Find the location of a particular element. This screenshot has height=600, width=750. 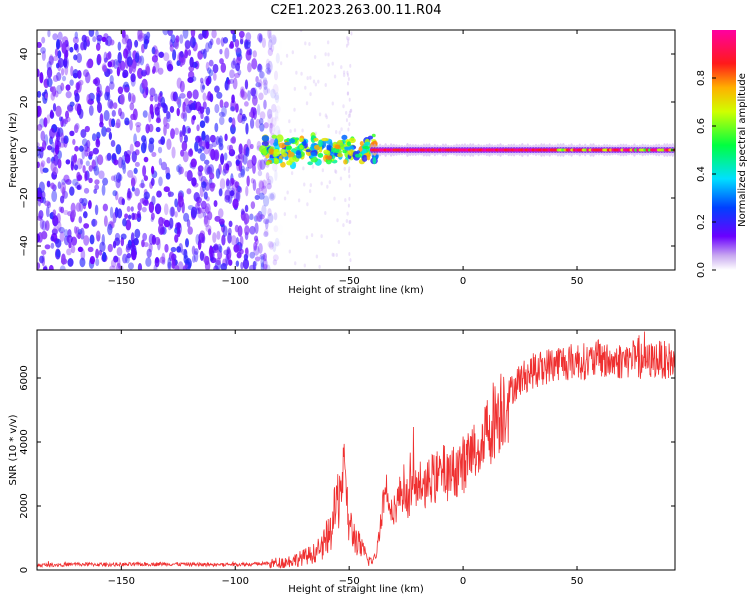

colorbar-ticks: 0.0 0.2 0.4 0.6 0.8 is located at coordinates (706, 174).